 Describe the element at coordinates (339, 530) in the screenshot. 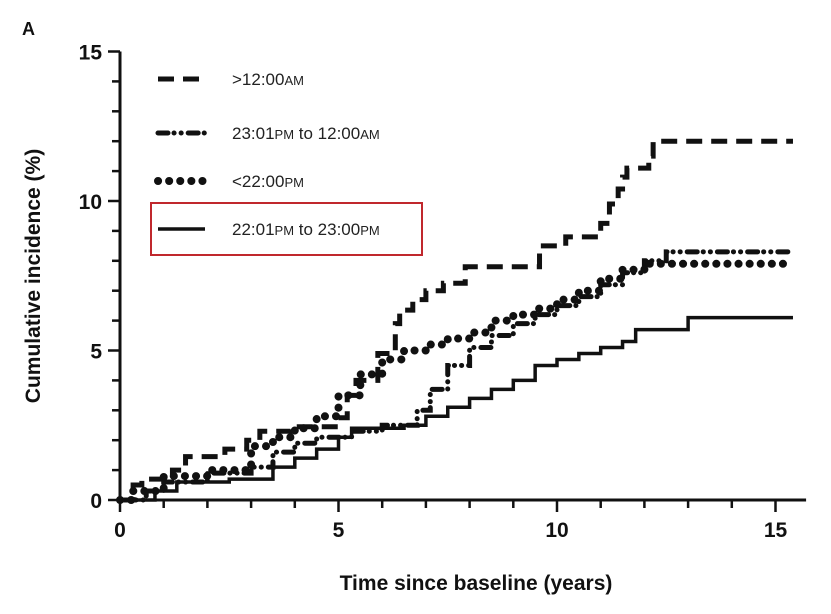

I see `x-tick-label: 5` at that location.